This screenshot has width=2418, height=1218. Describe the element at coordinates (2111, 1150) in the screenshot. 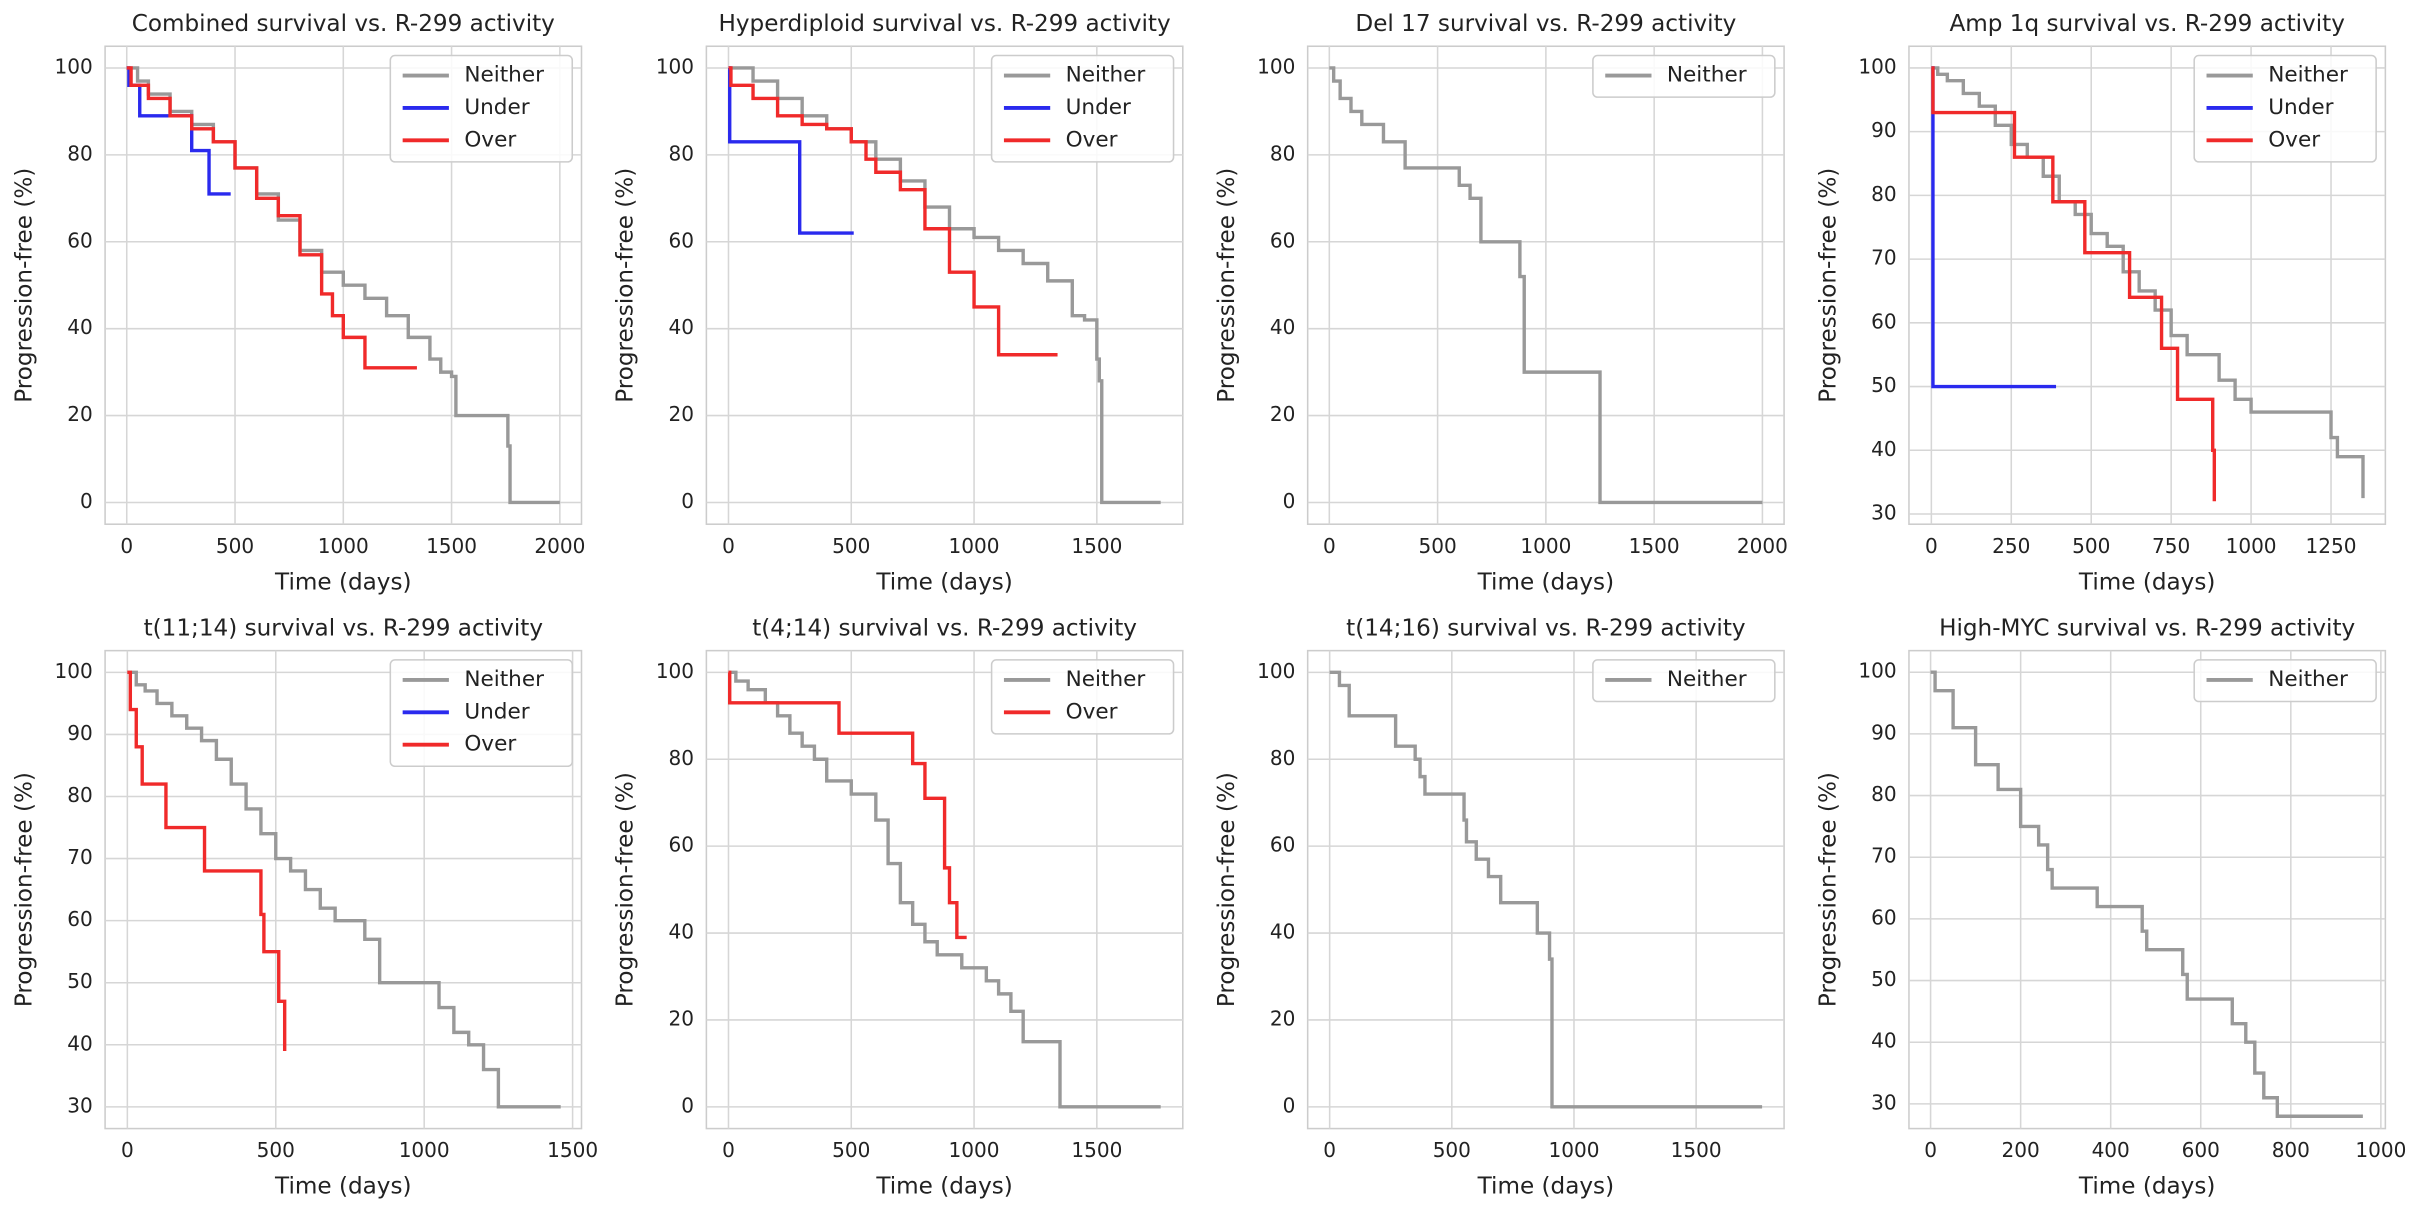

I see `x-tick-label: 400` at that location.